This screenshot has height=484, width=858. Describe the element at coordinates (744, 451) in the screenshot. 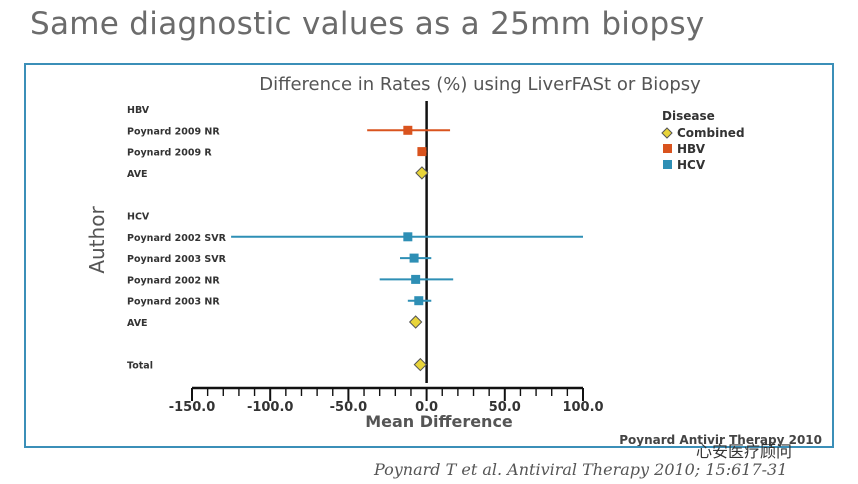

I see `watermark: 心安医疗顾问` at that location.